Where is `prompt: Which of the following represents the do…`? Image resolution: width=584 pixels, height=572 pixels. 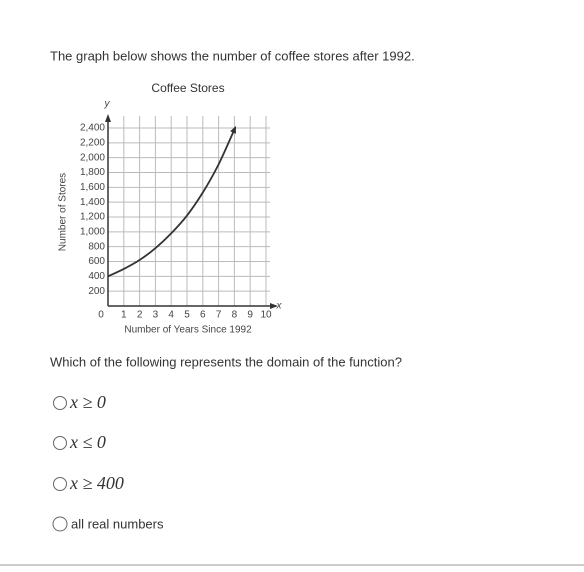 prompt: Which of the following represents the do… is located at coordinates (226, 361).